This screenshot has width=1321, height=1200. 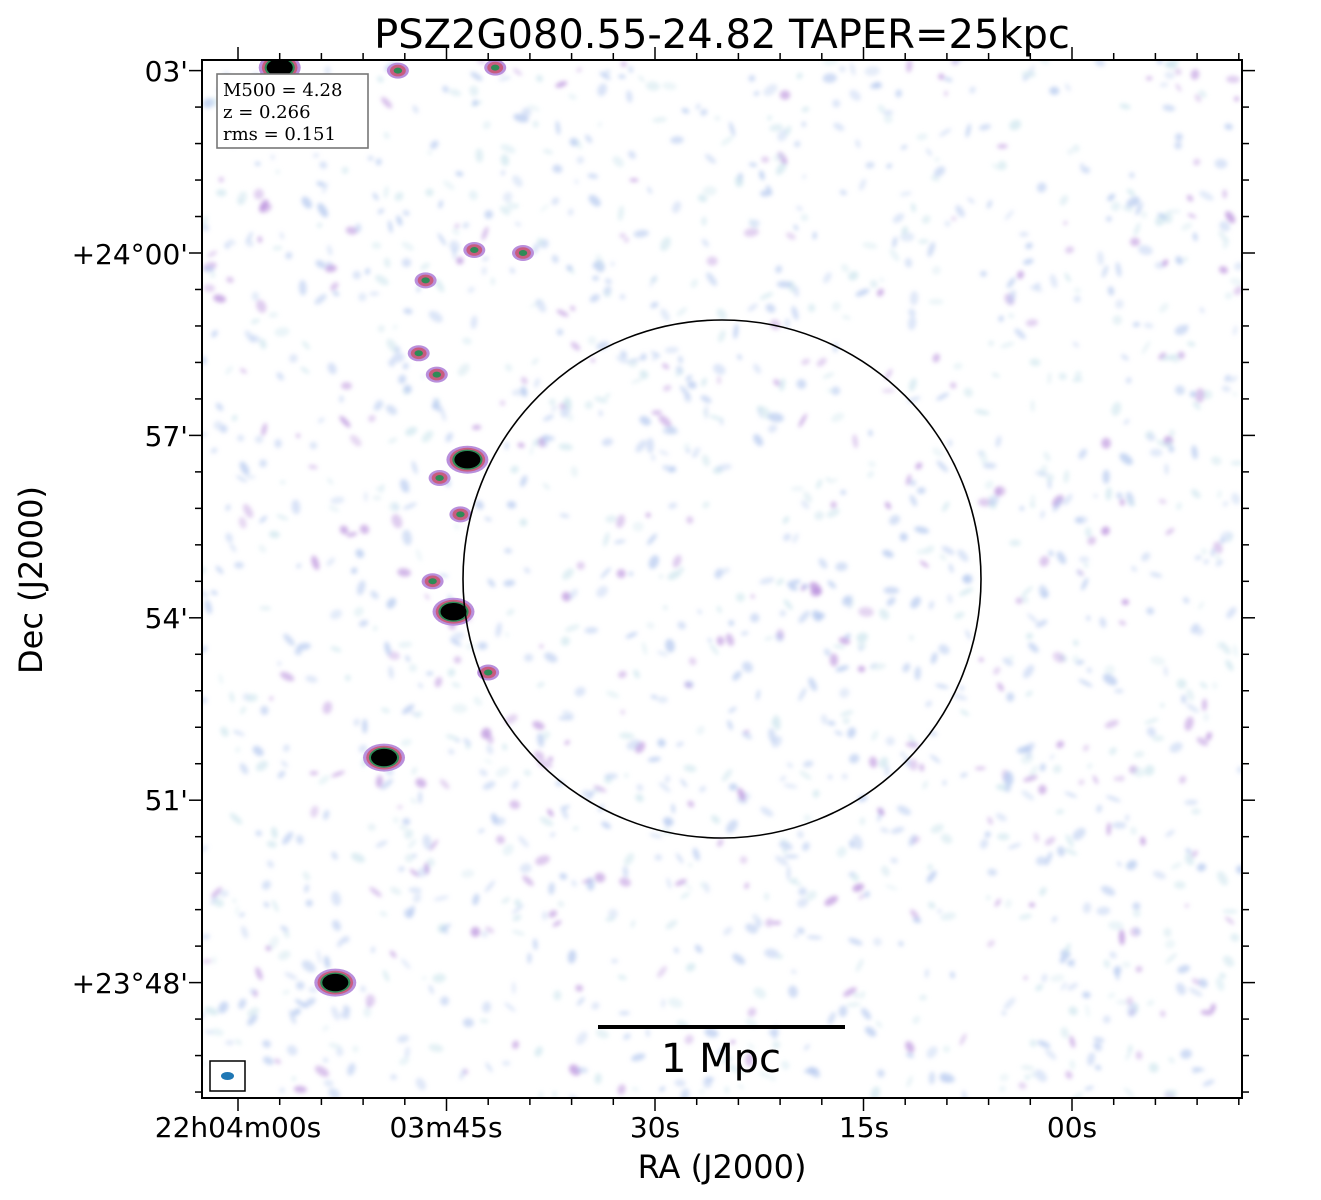 What do you see at coordinates (130, 254) in the screenshot?
I see `y-tick-label: +24°00'` at bounding box center [130, 254].